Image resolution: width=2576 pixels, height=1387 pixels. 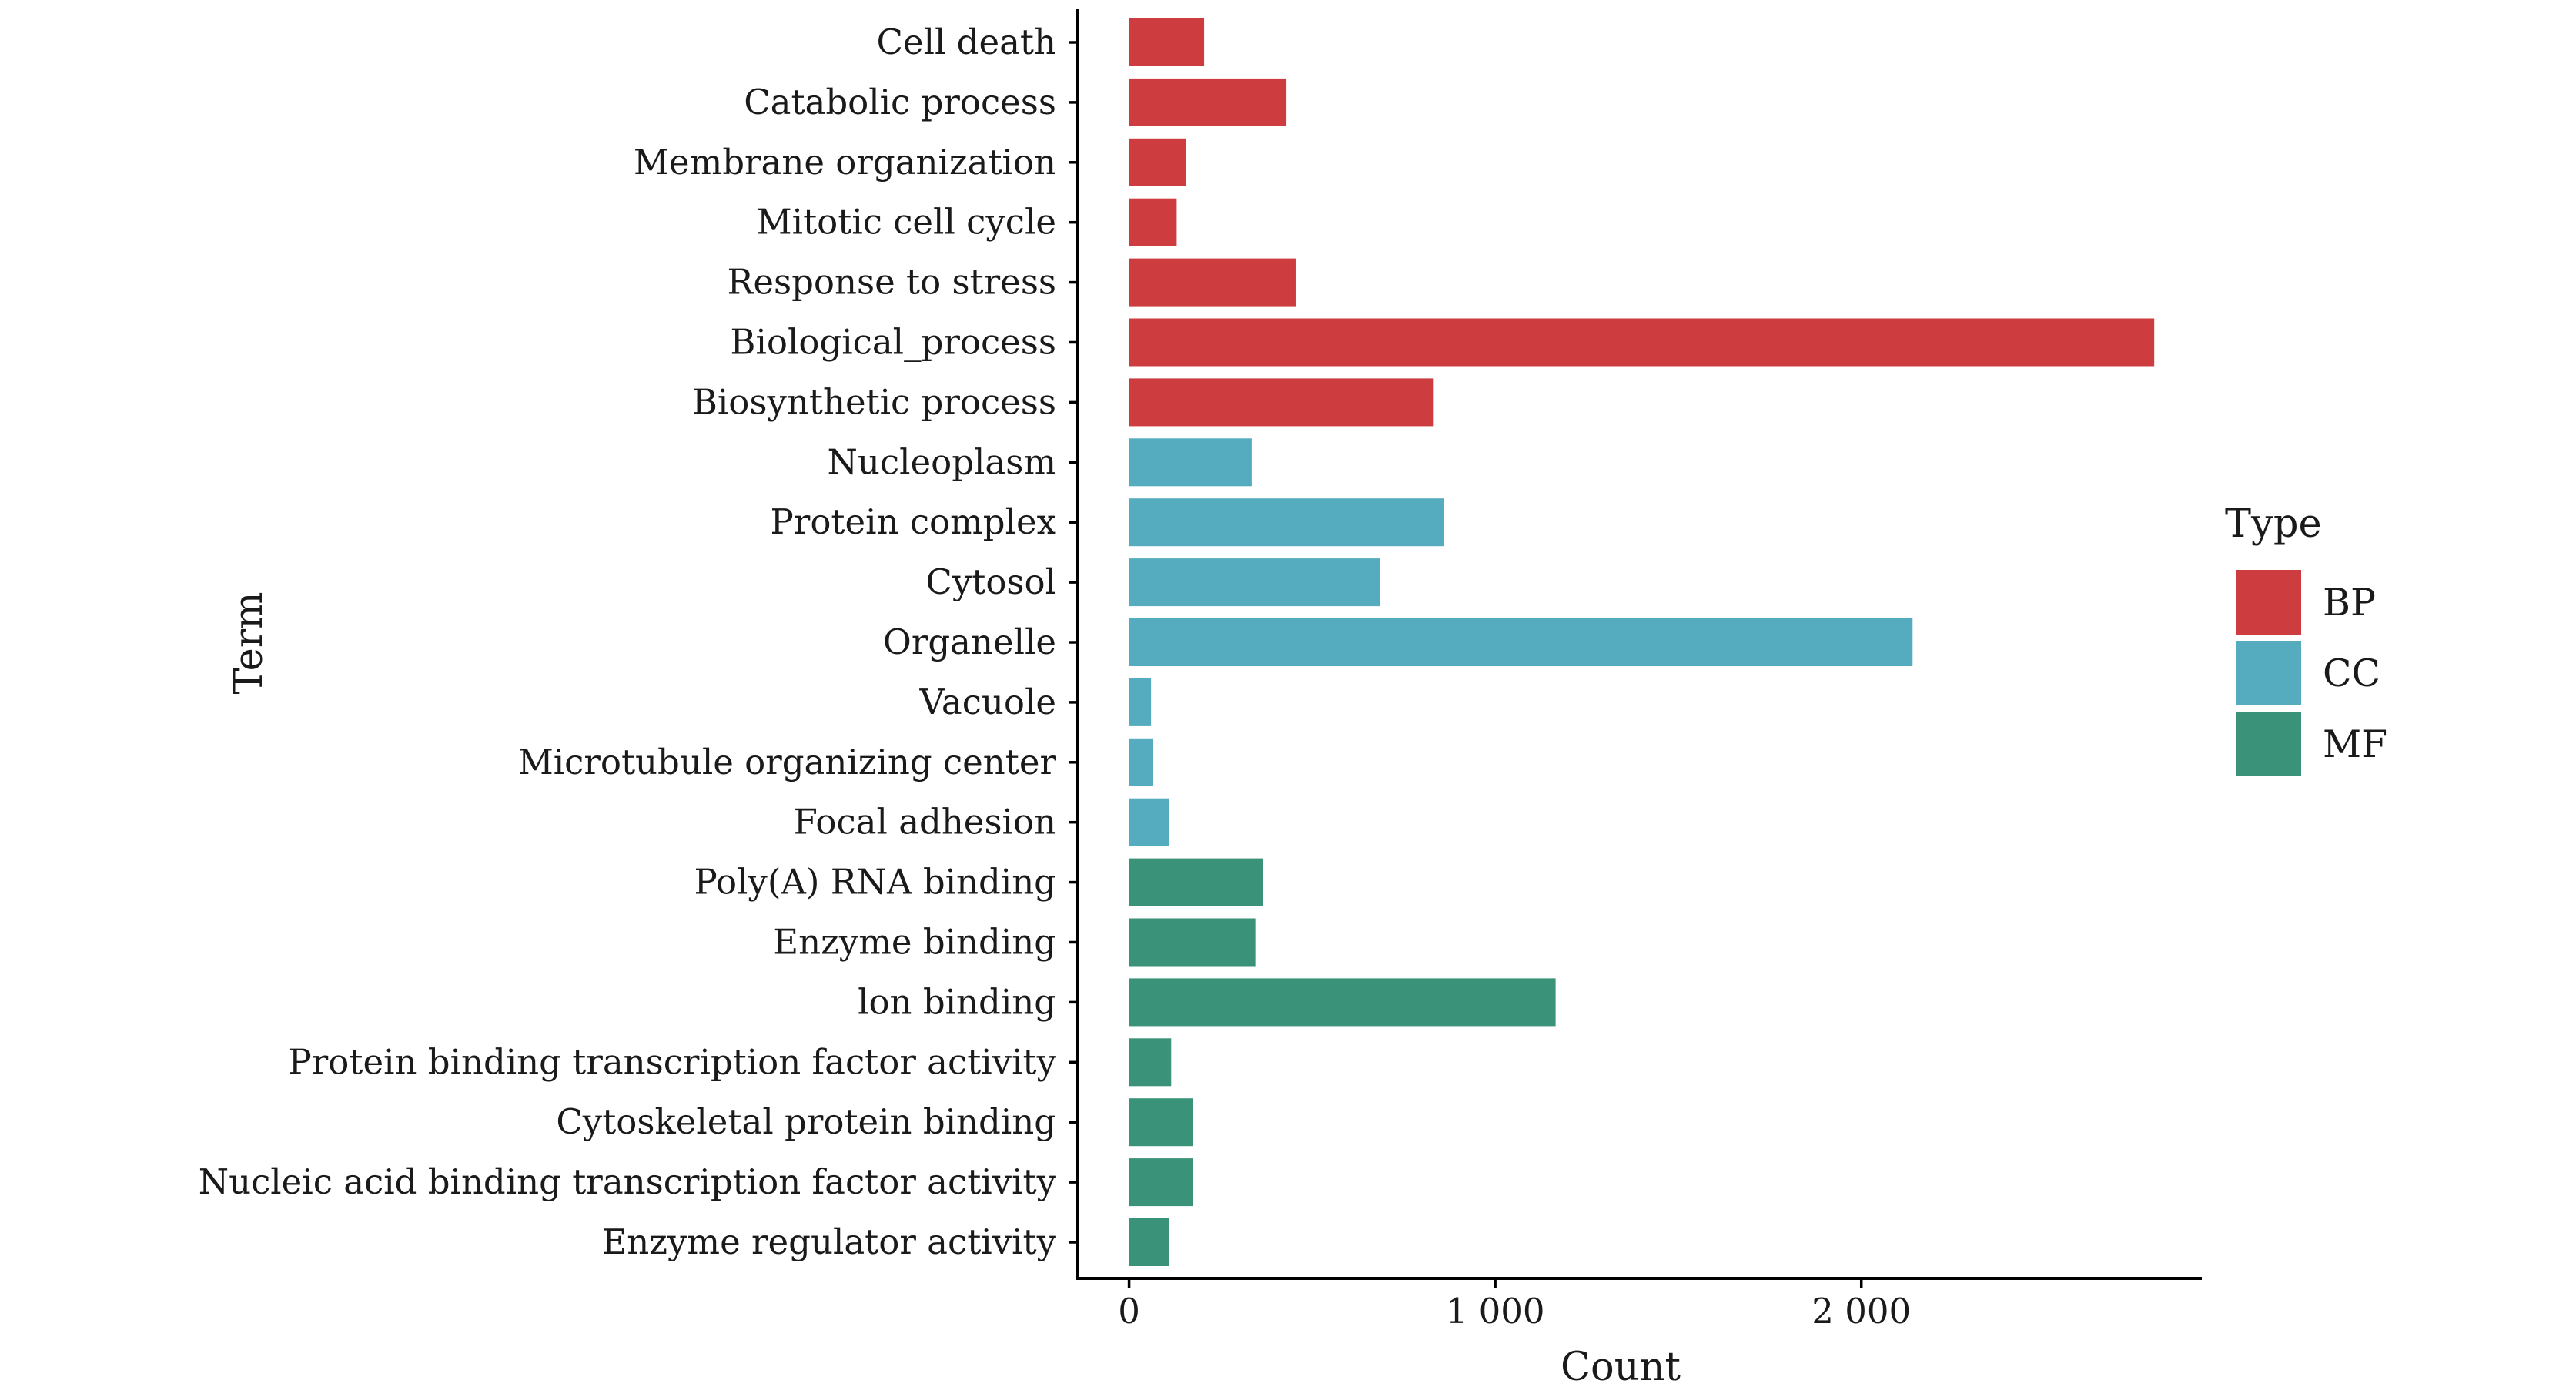 I want to click on y-tick-label: Mitotic cell cycle, so click(x=906, y=222).